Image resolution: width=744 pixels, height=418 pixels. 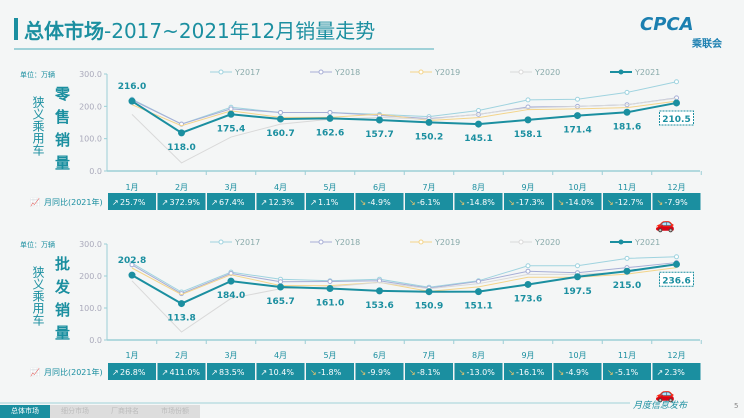 I want to click on x-tick-label: 9月, so click(x=527, y=355).